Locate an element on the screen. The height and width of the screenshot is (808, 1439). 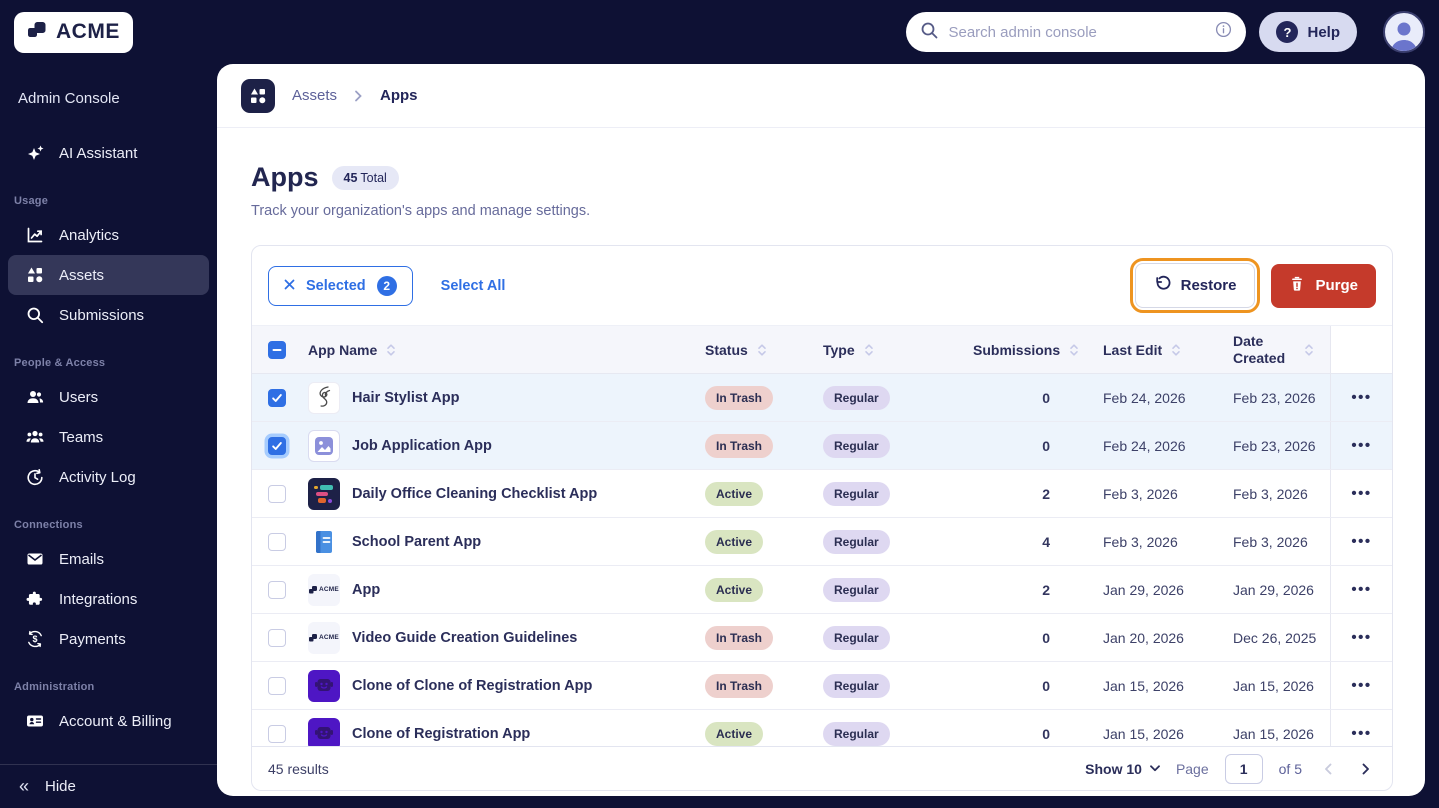
user-avatar is located at coordinates (1404, 32).